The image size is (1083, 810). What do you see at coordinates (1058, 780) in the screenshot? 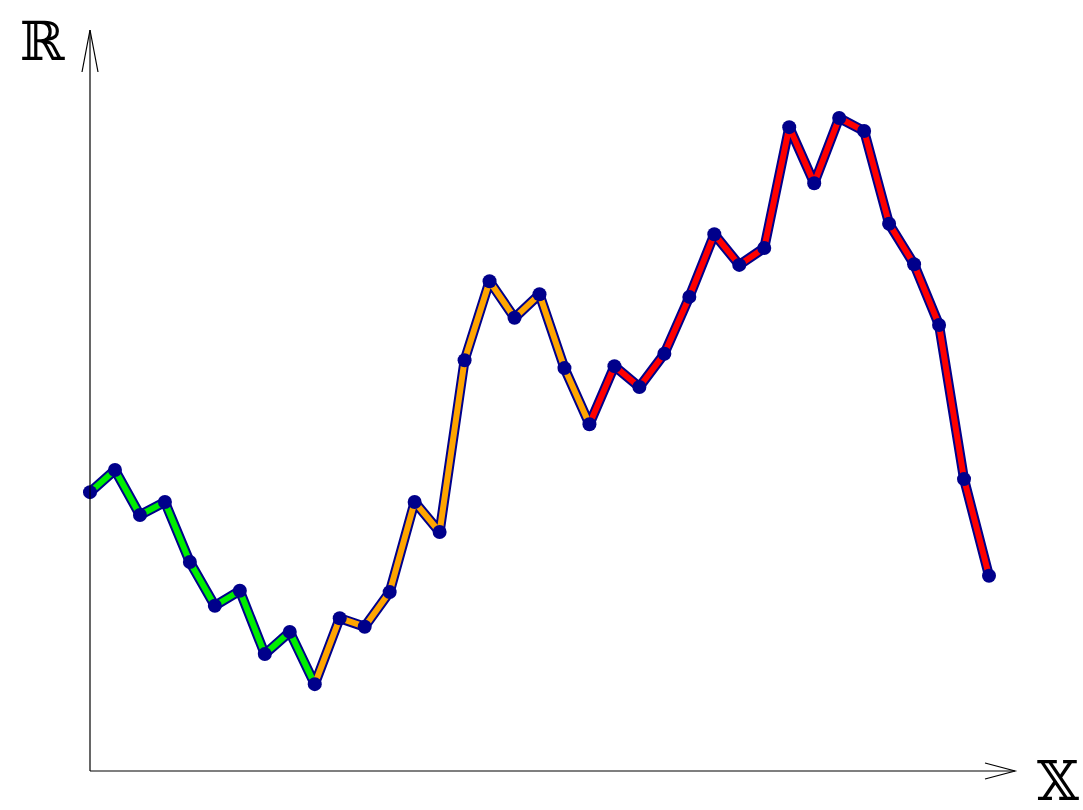
I see `x-axis-title: 𝕏` at bounding box center [1058, 780].